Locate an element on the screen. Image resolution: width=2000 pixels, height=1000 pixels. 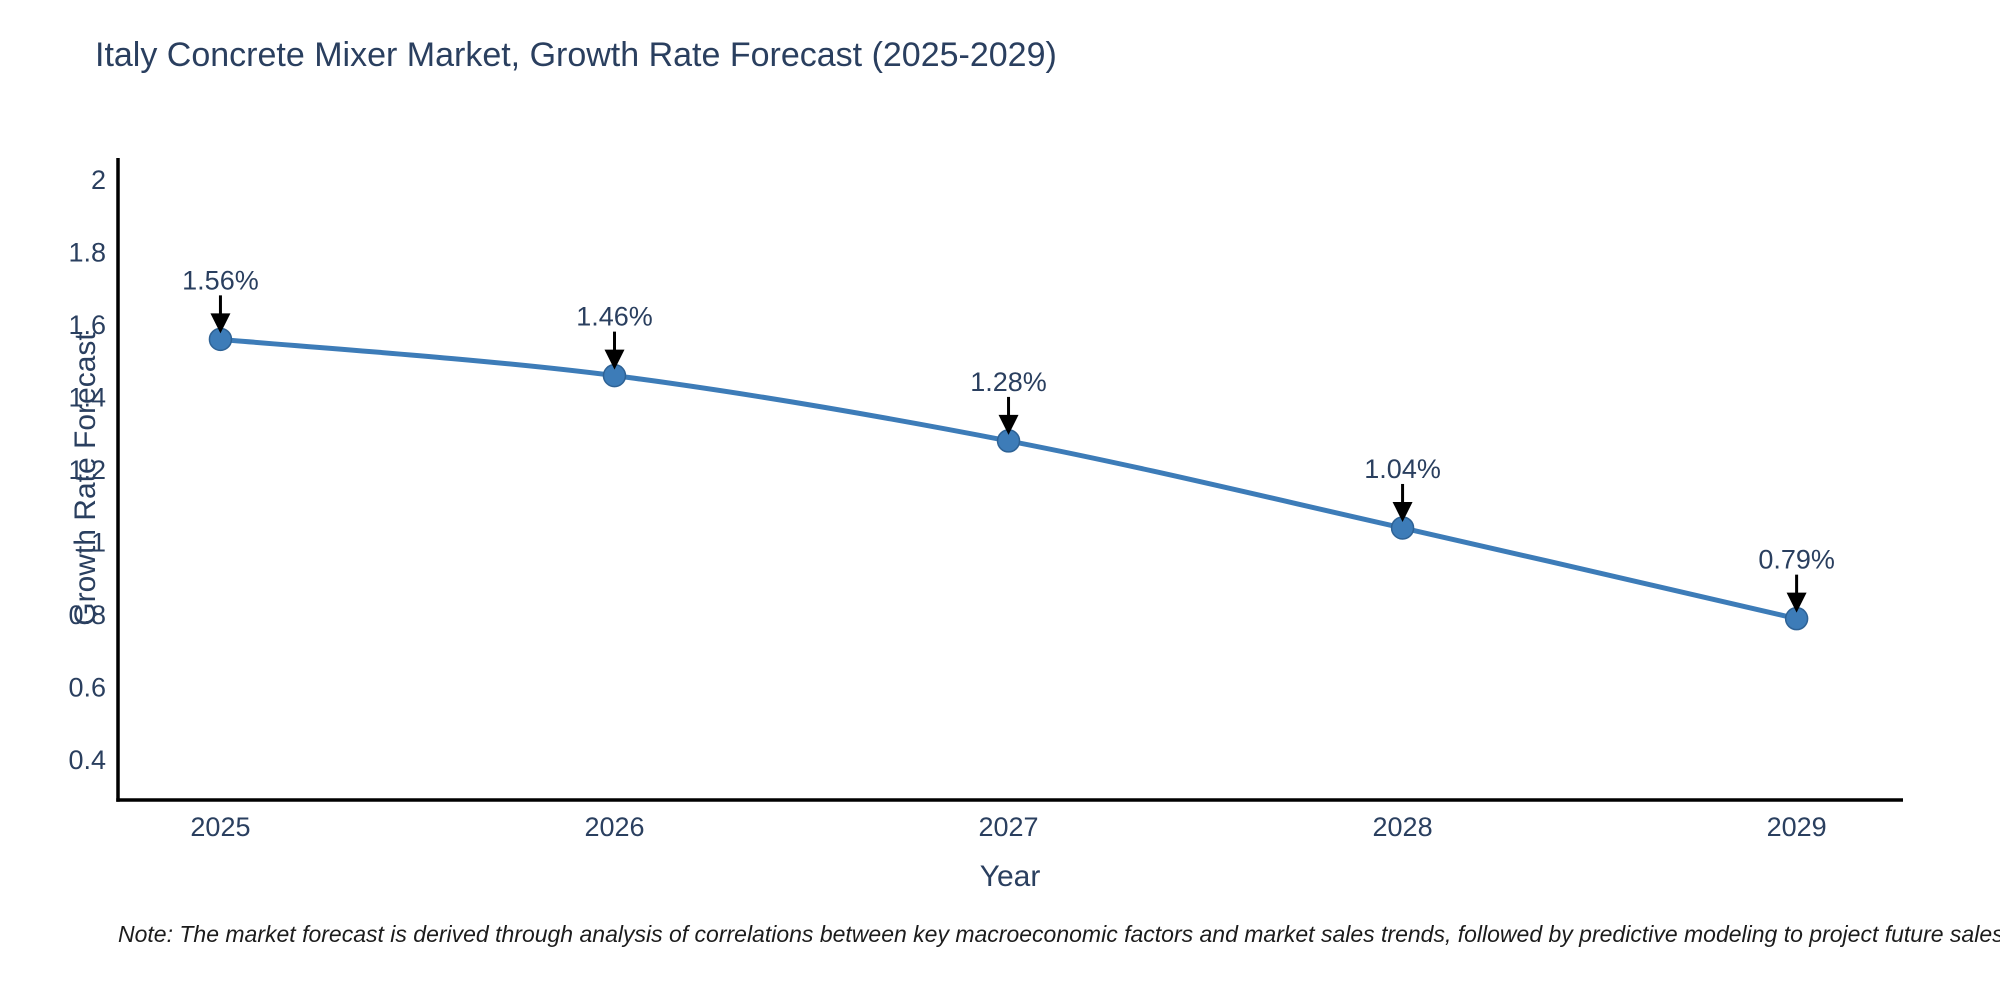
x-tick-label: 2025 is located at coordinates (220, 827).